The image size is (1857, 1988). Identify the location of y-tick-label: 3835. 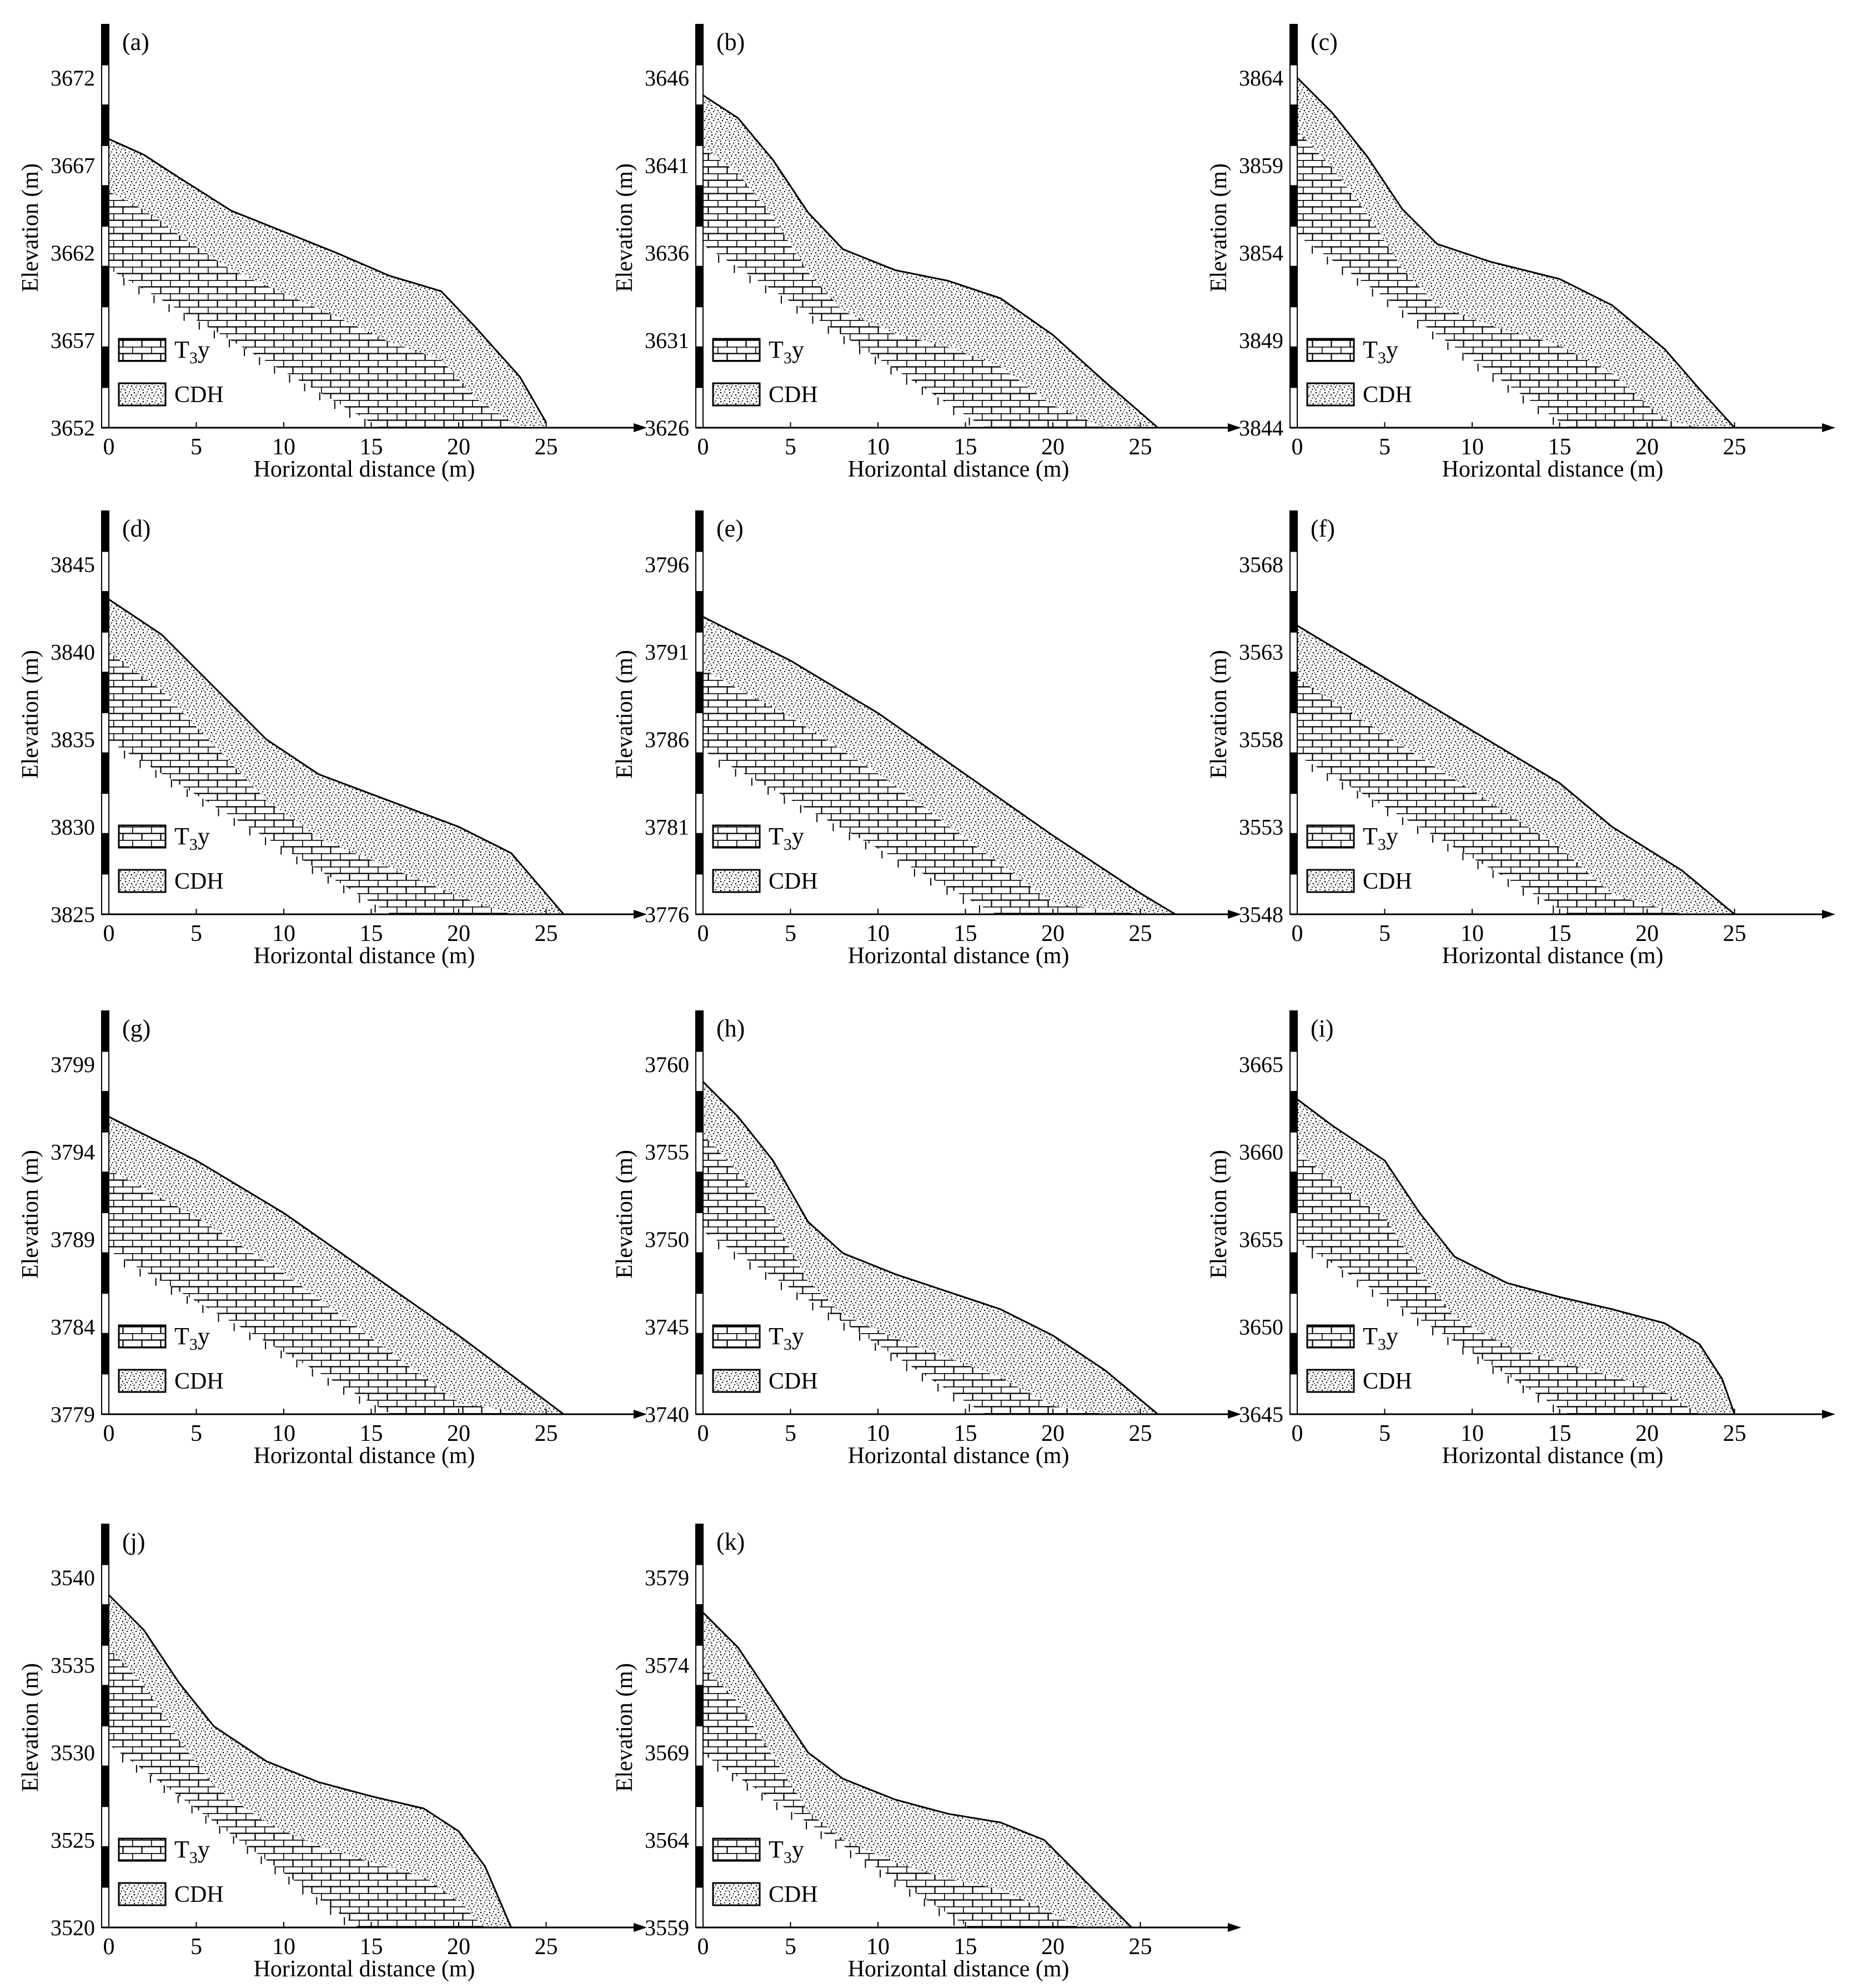
(73, 739).